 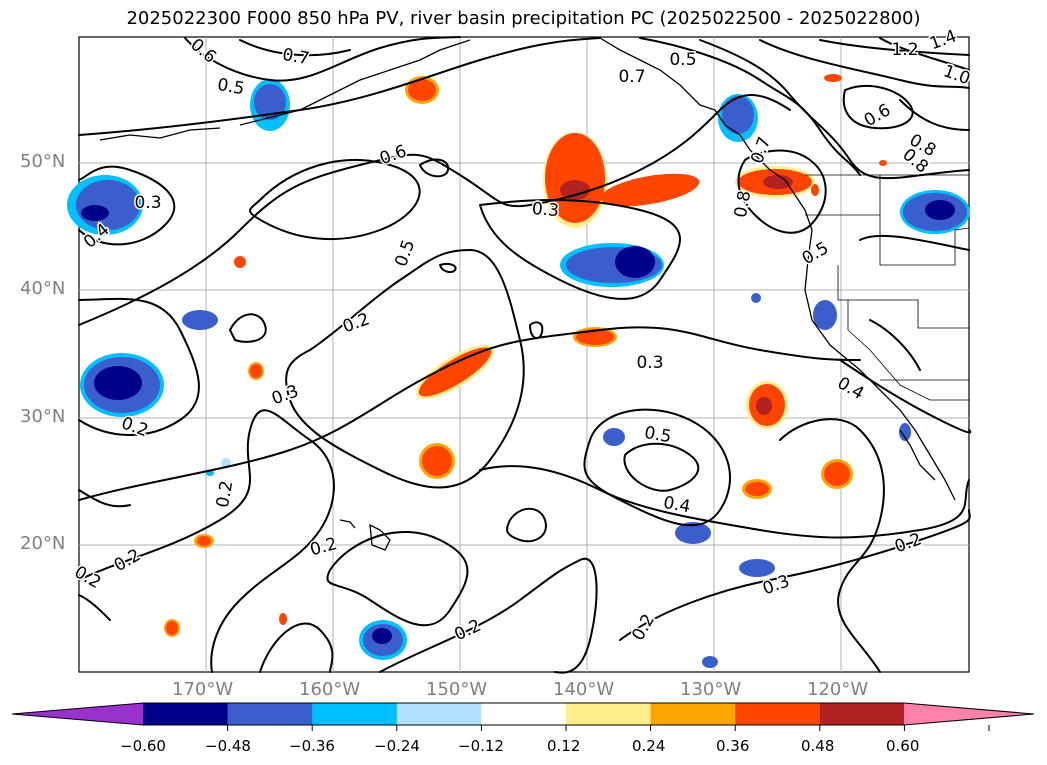 I want to click on colorbar-extend-max, so click(x=969, y=714).